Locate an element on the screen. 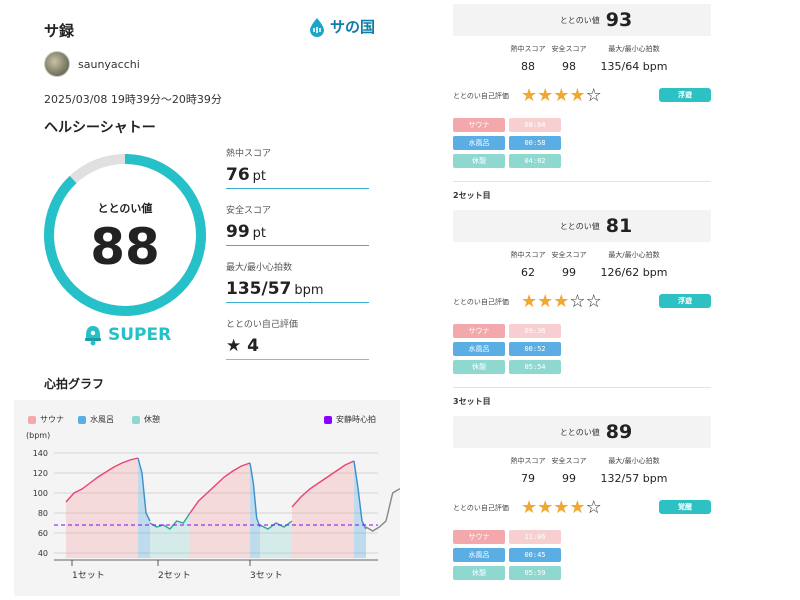 The image size is (800, 600). set1-totonoi-box: ととのい値 93 is located at coordinates (582, 20).